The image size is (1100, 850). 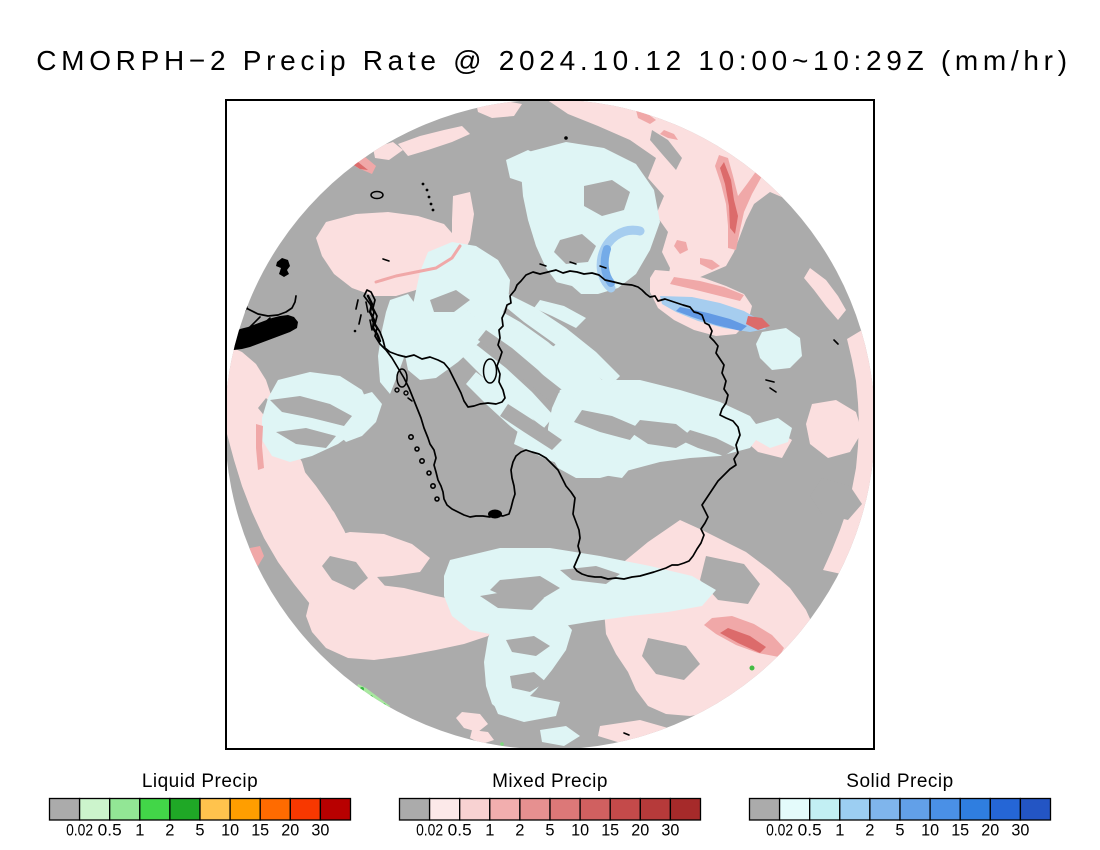 What do you see at coordinates (200, 781) in the screenshot?
I see `svg-text: Liquid Precip` at bounding box center [200, 781].